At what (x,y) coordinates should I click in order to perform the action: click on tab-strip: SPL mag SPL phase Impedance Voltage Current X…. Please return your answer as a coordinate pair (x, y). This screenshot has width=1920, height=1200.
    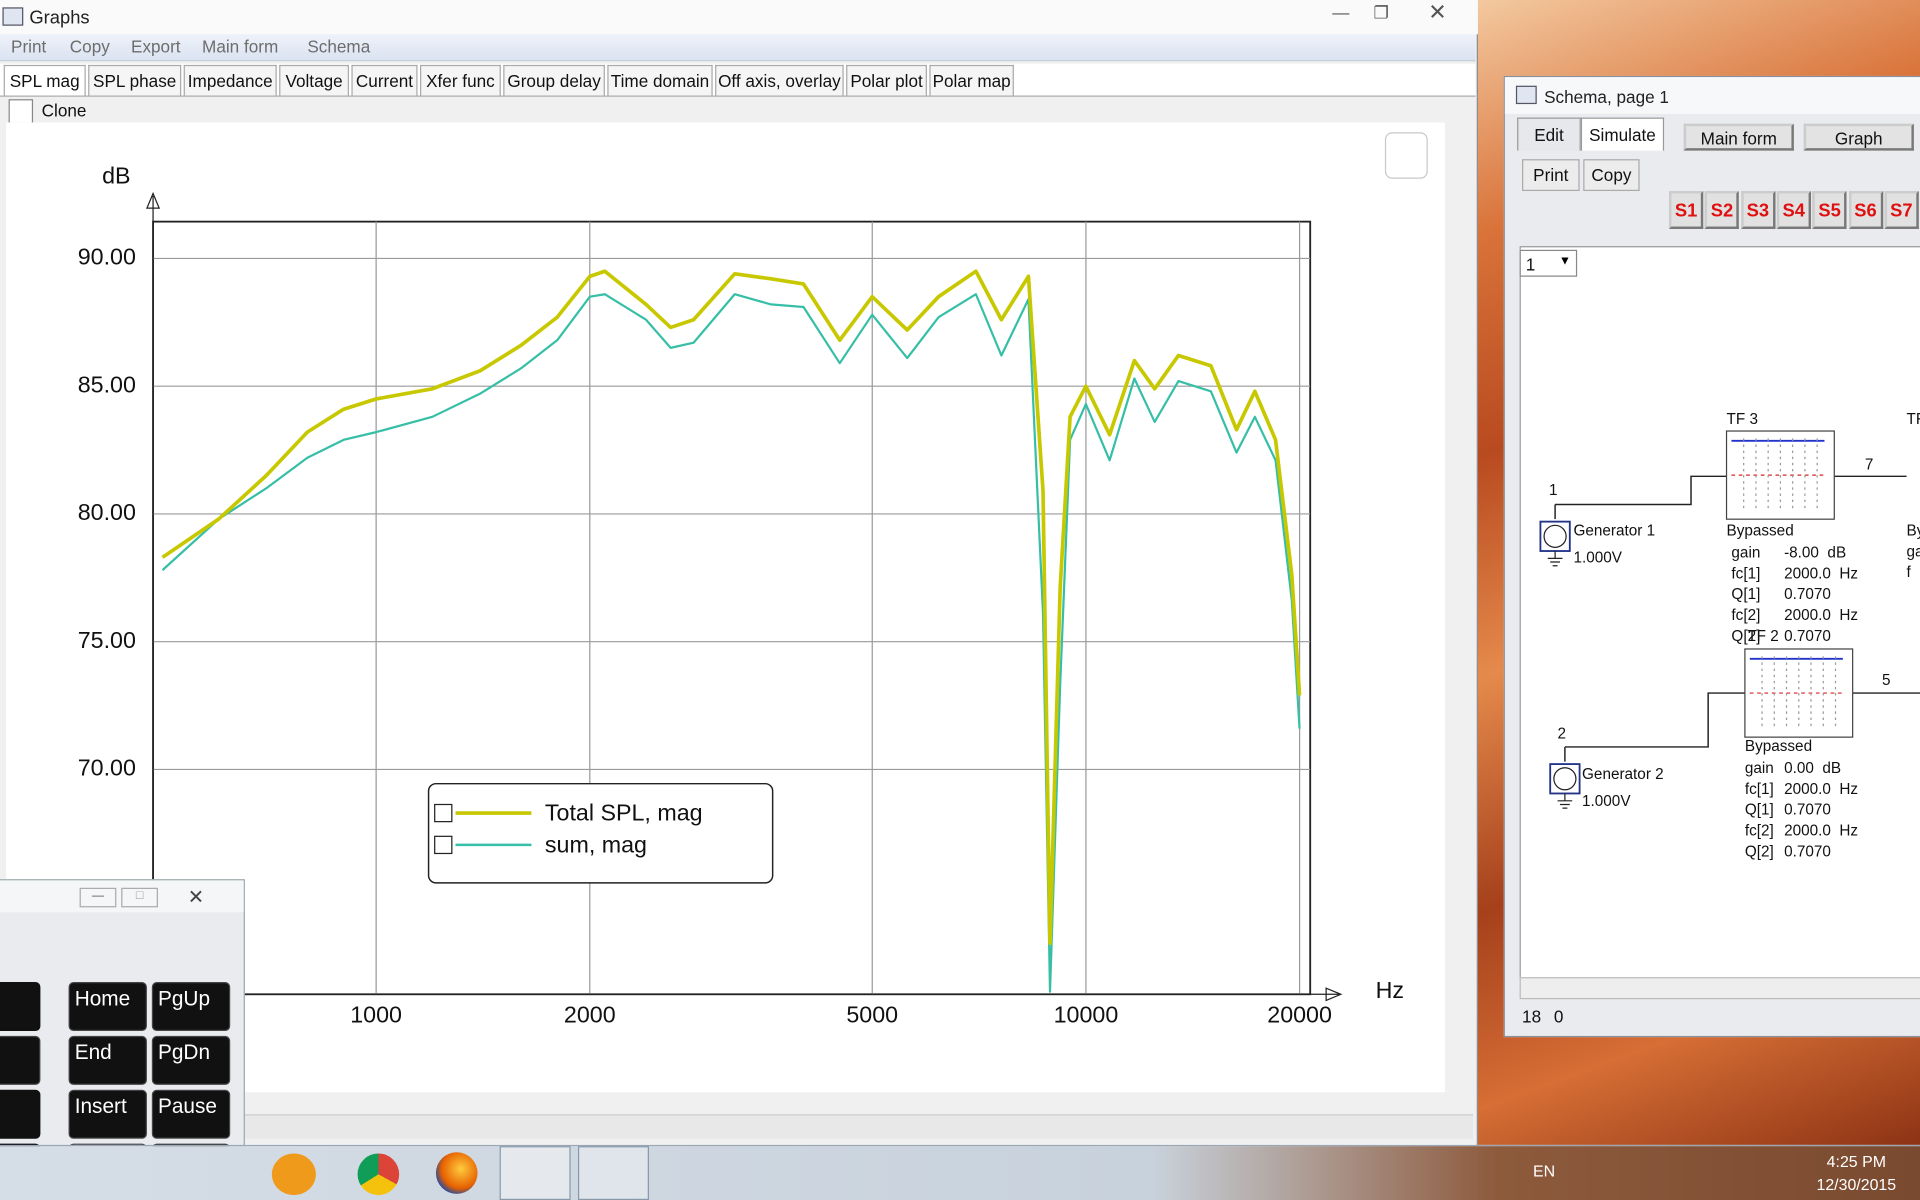
    Looking at the image, I should click on (738, 80).